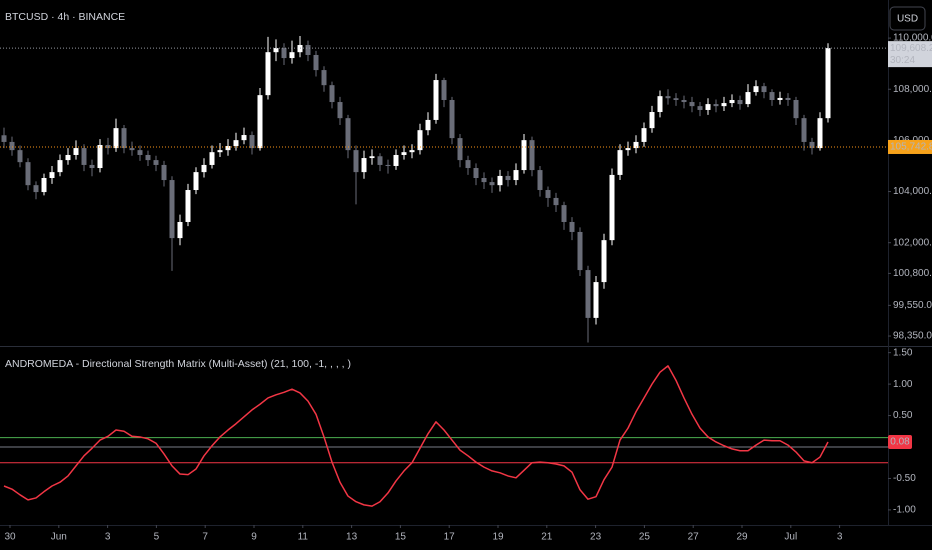 This screenshot has height=550, width=932. Describe the element at coordinates (912, 38) in the screenshot. I see `y-tick-label: 110,000.00` at that location.